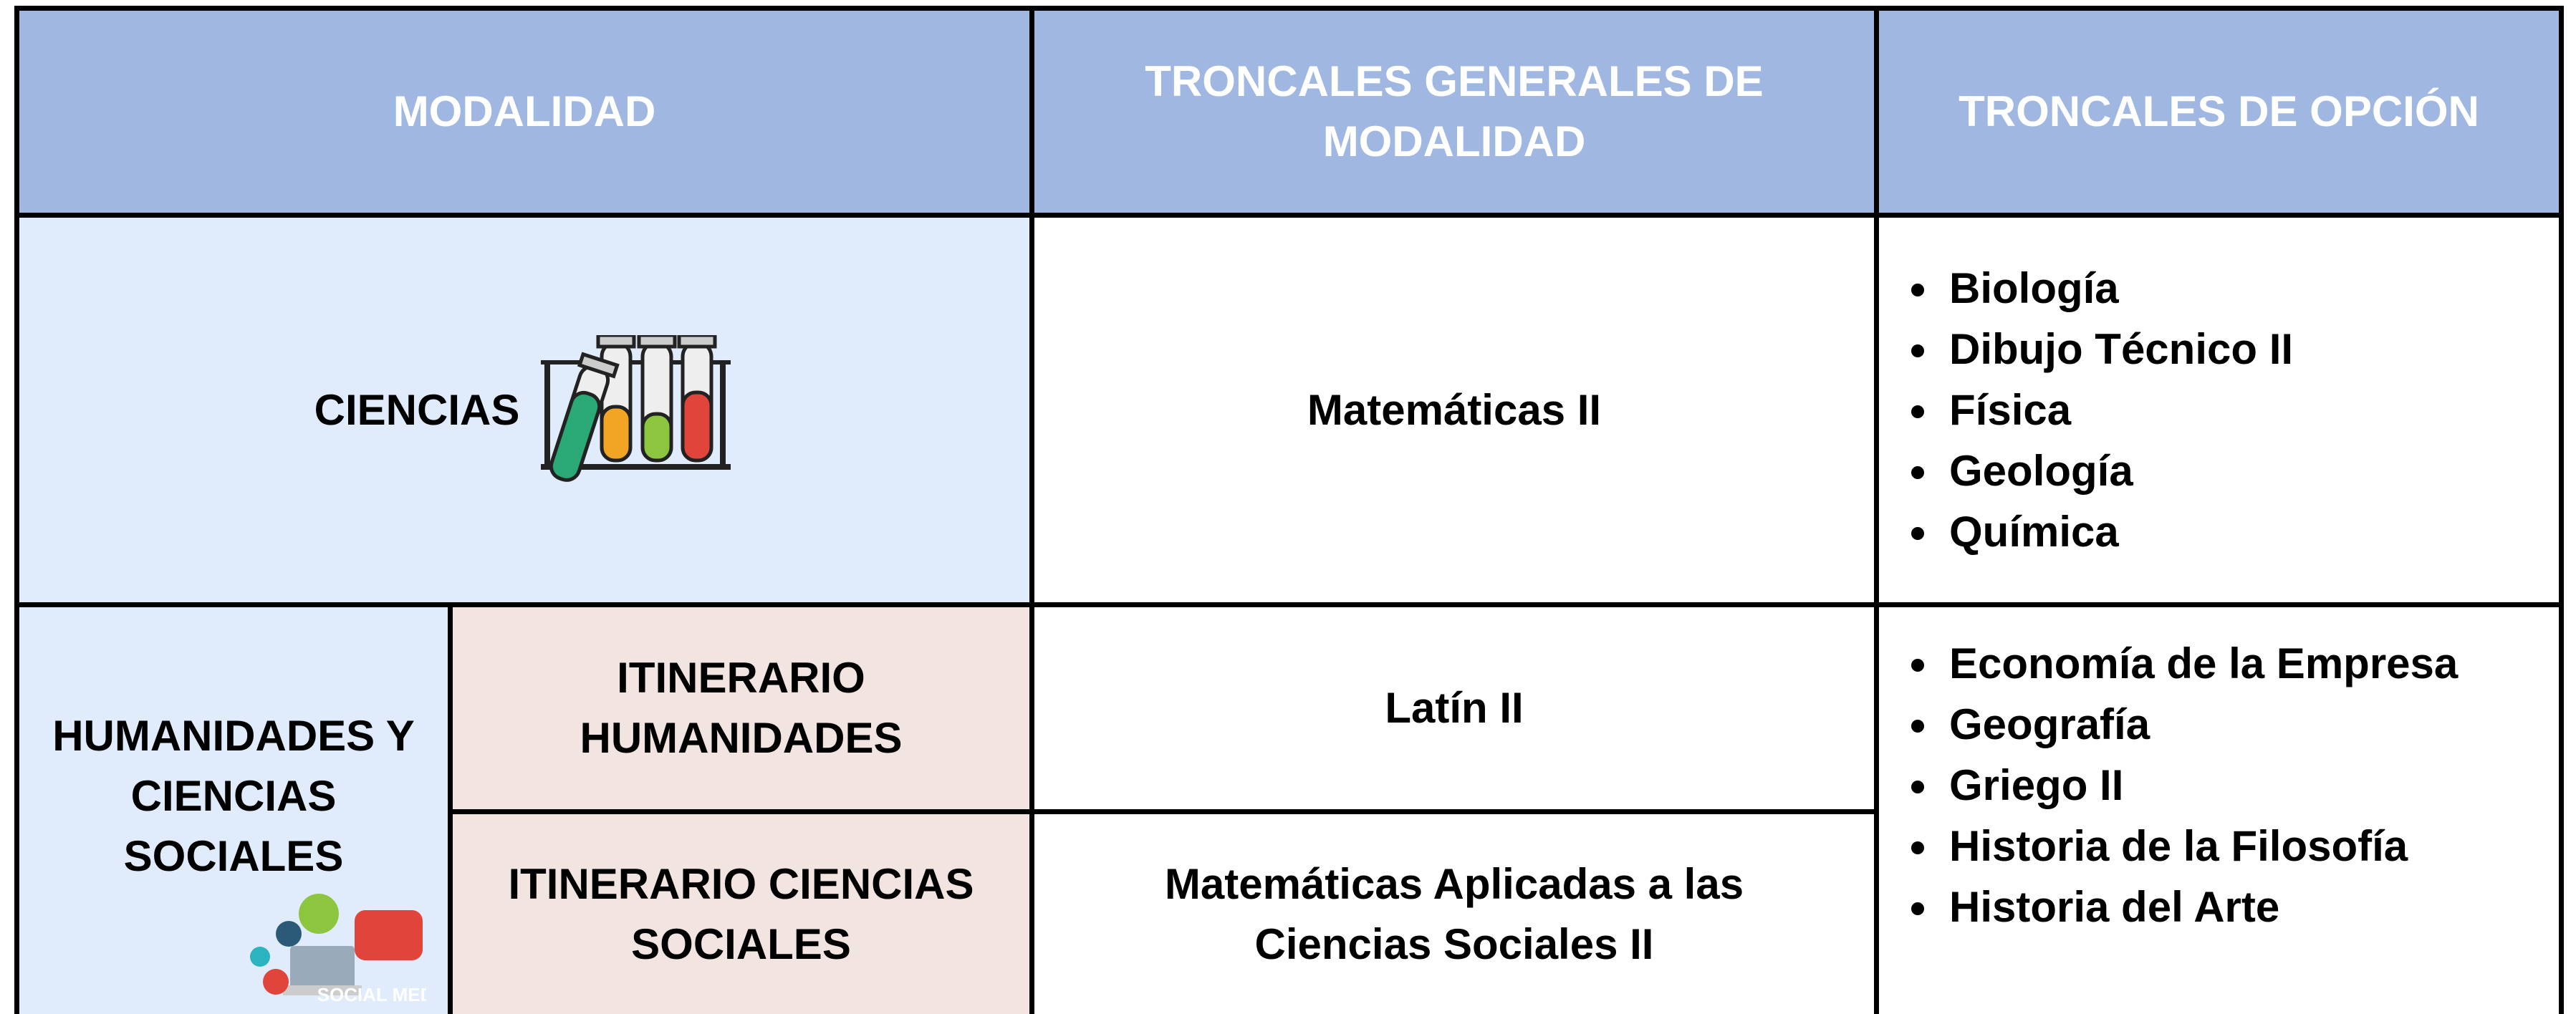 This screenshot has width=2576, height=1014. I want to click on opcion-item: Física, so click(2117, 410).